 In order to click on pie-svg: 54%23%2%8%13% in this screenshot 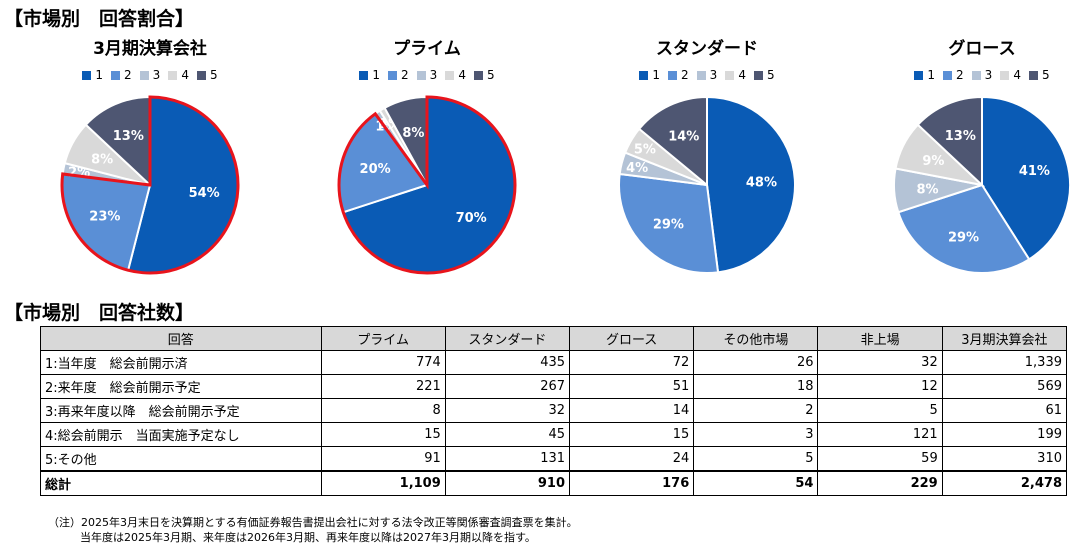, I will do `click(150, 185)`.